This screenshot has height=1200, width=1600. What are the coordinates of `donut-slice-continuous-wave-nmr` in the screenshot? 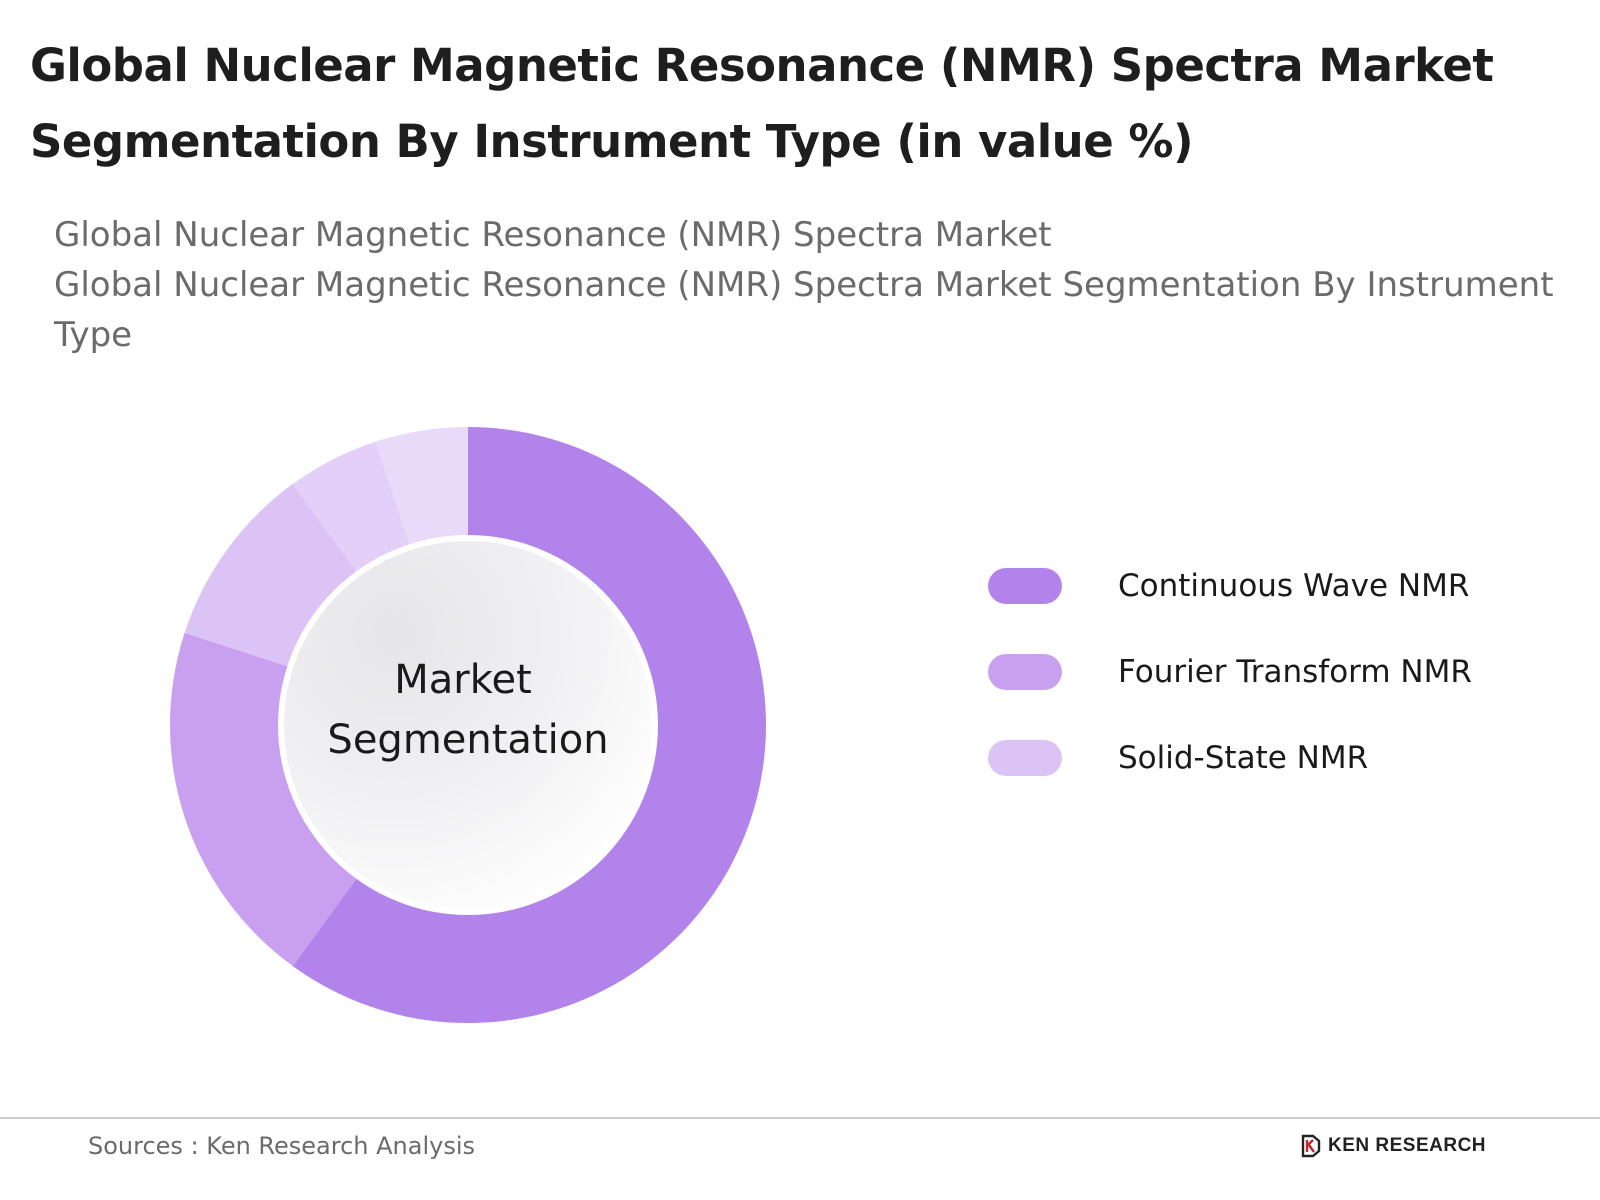 It's located at (529, 725).